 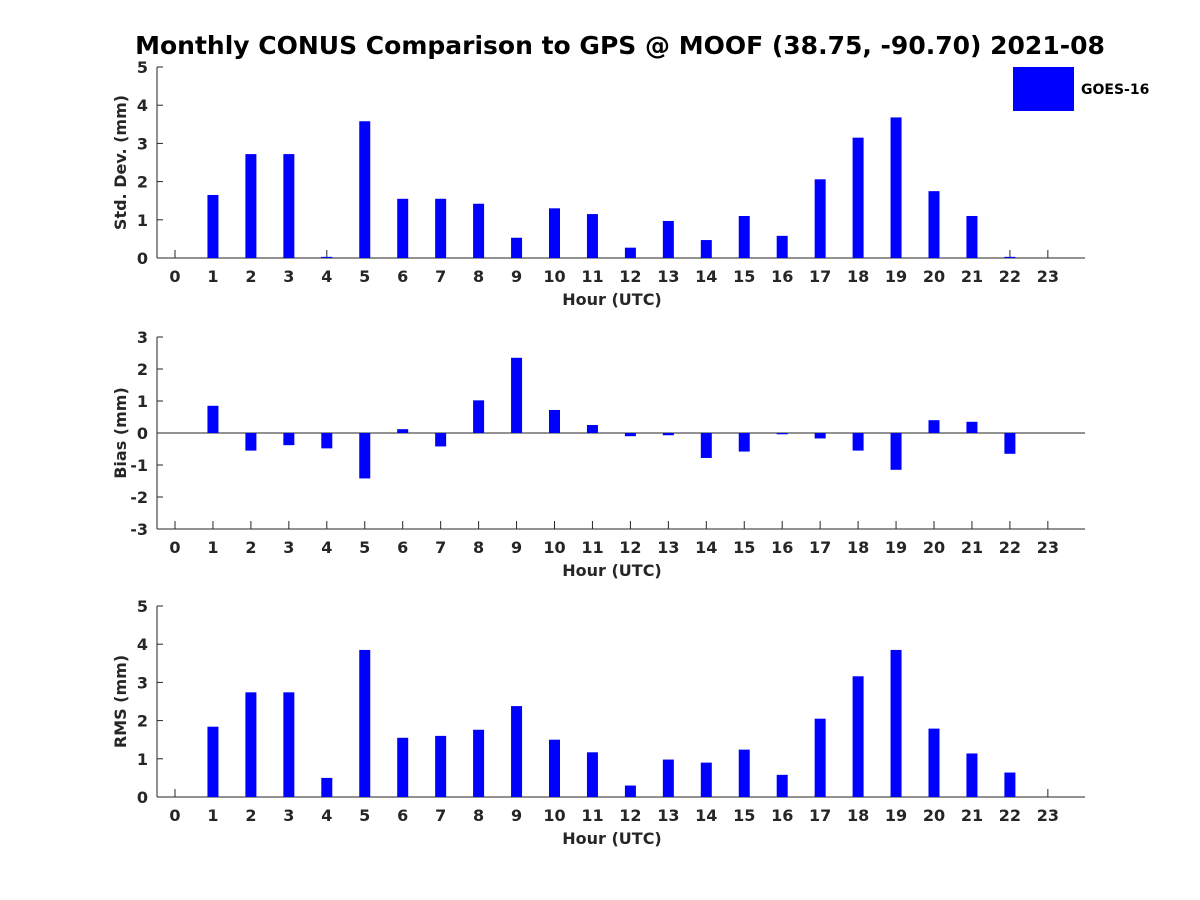 I want to click on rms-x-tick-label: 10, so click(x=554, y=815).